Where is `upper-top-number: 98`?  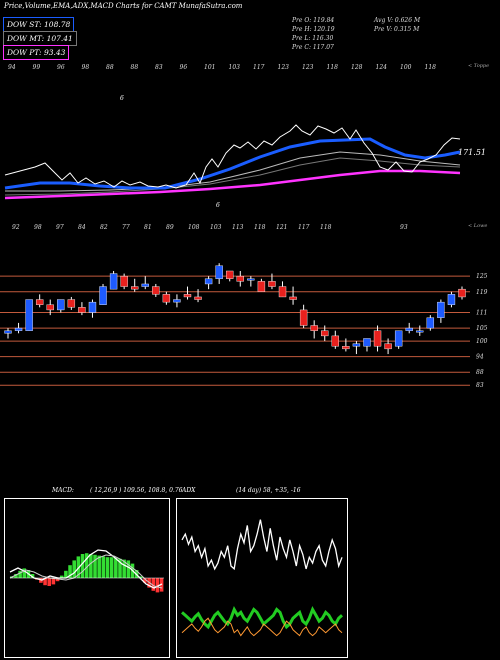 upper-top-number: 98 is located at coordinates (86, 67).